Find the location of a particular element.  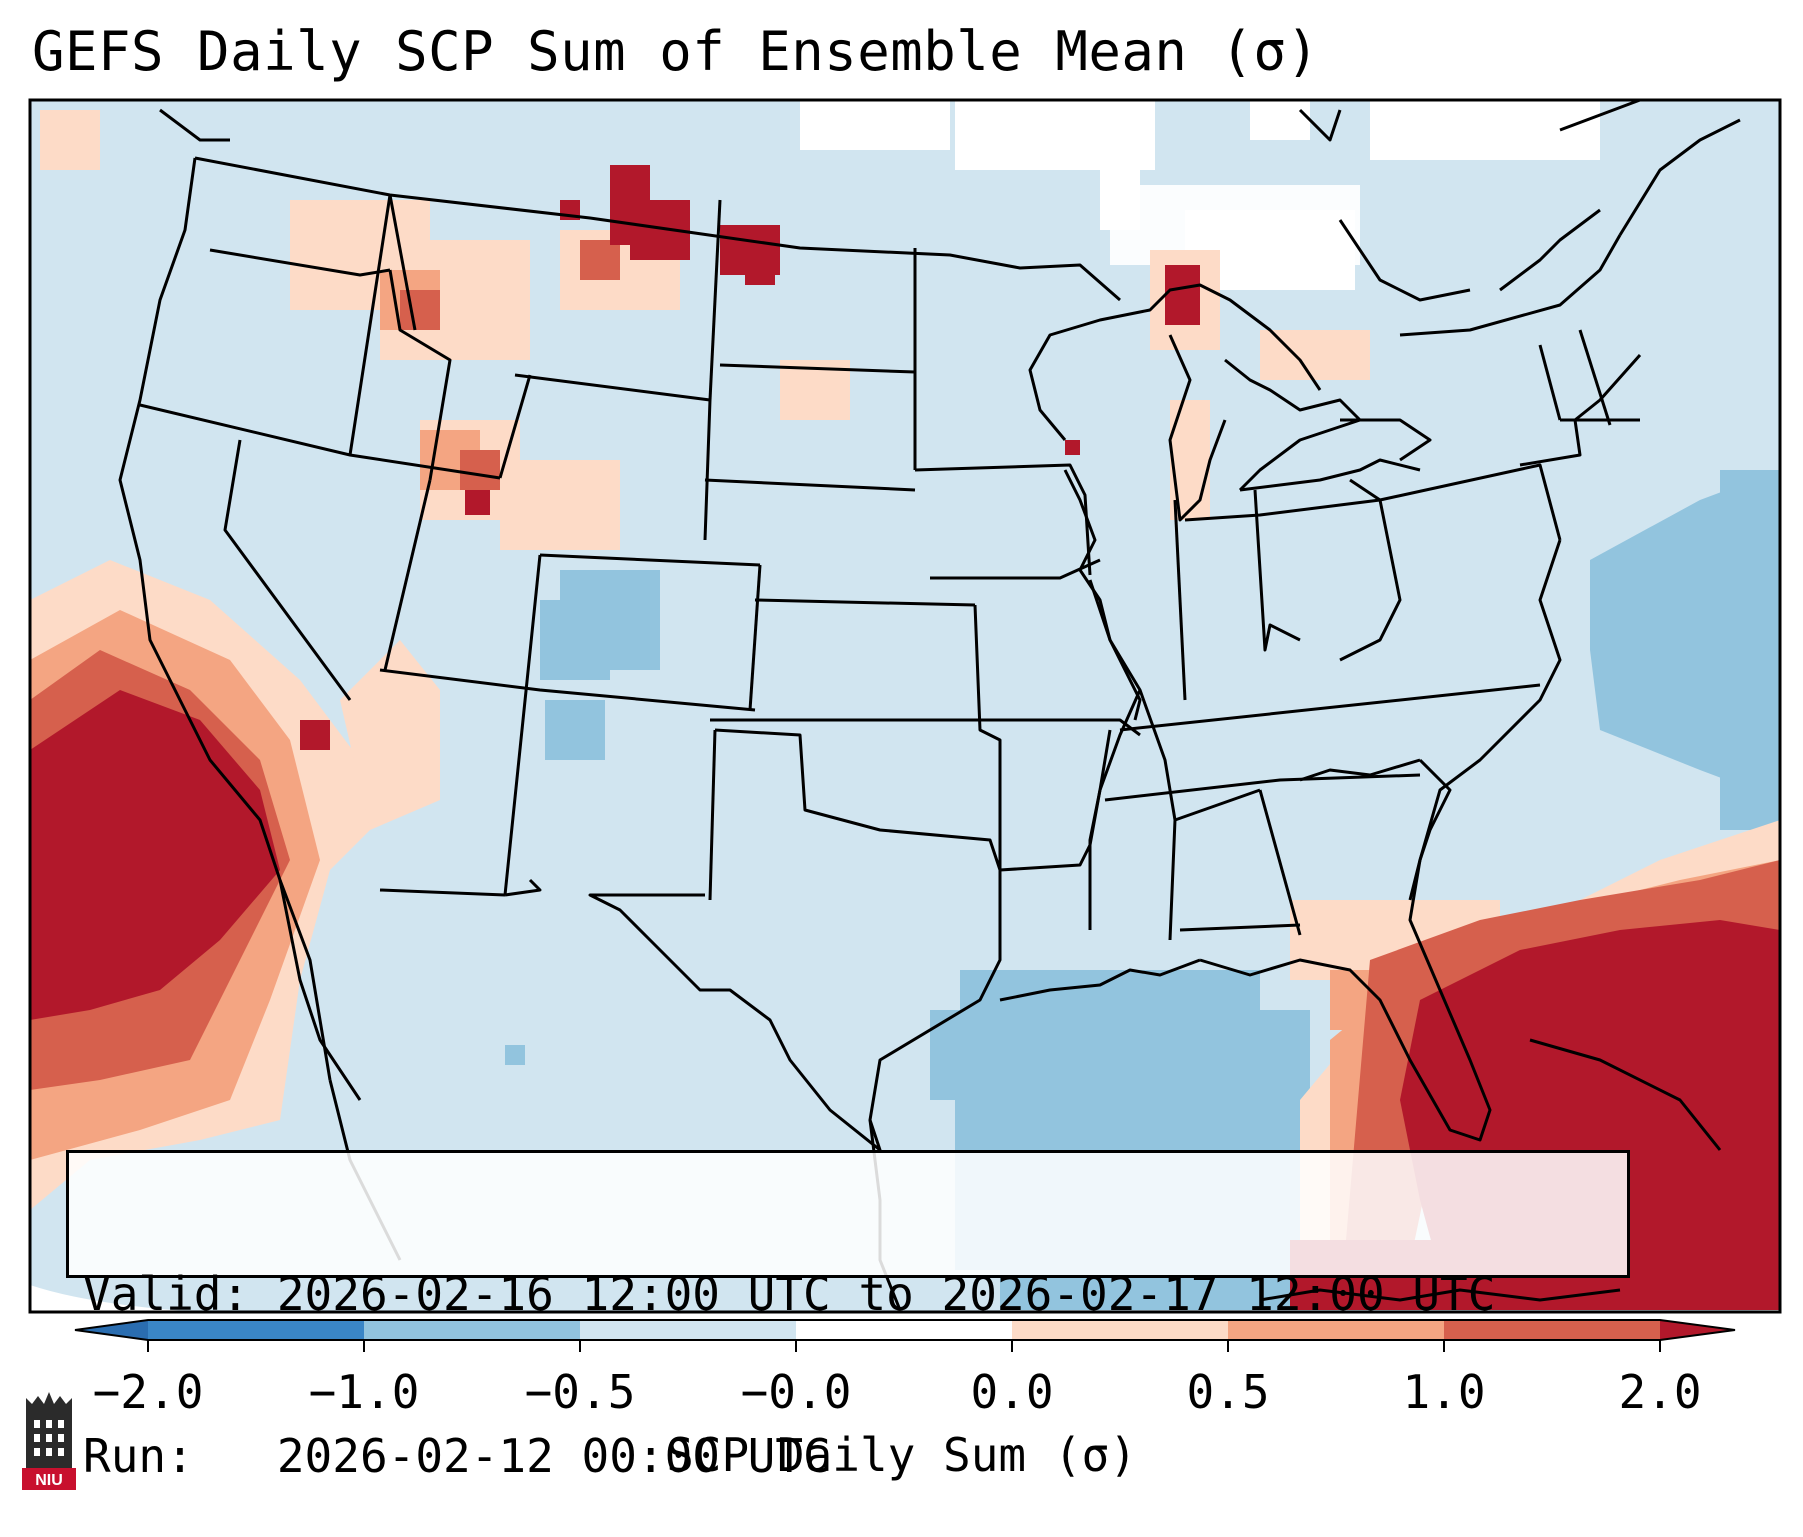

colorbar-tick-label: 1.0 is located at coordinates (1444, 1392).